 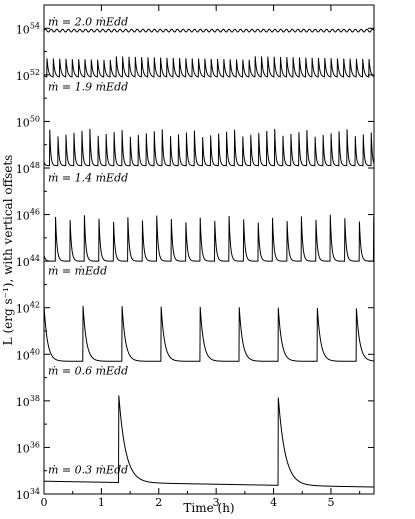 What do you see at coordinates (28, 75) in the screenshot?
I see `y-tick-label-9: 1052` at bounding box center [28, 75].